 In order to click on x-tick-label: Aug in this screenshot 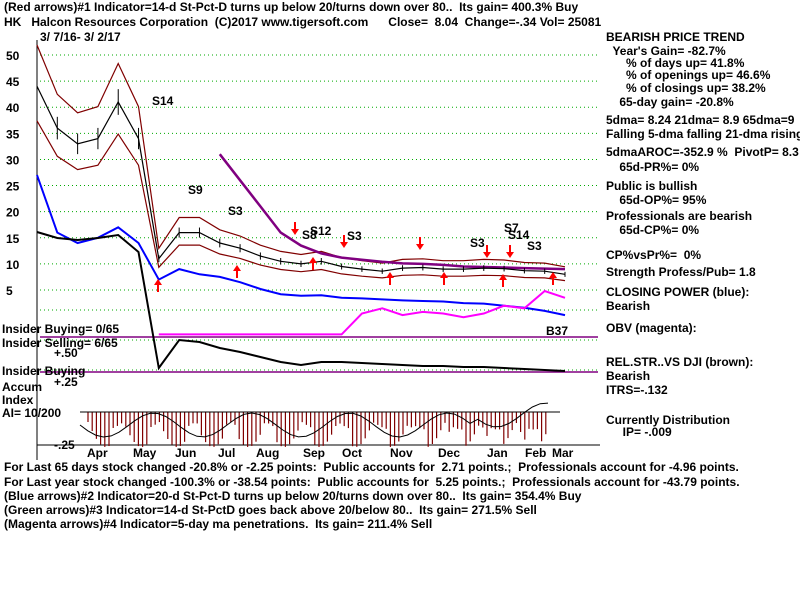, I will do `click(267, 453)`.